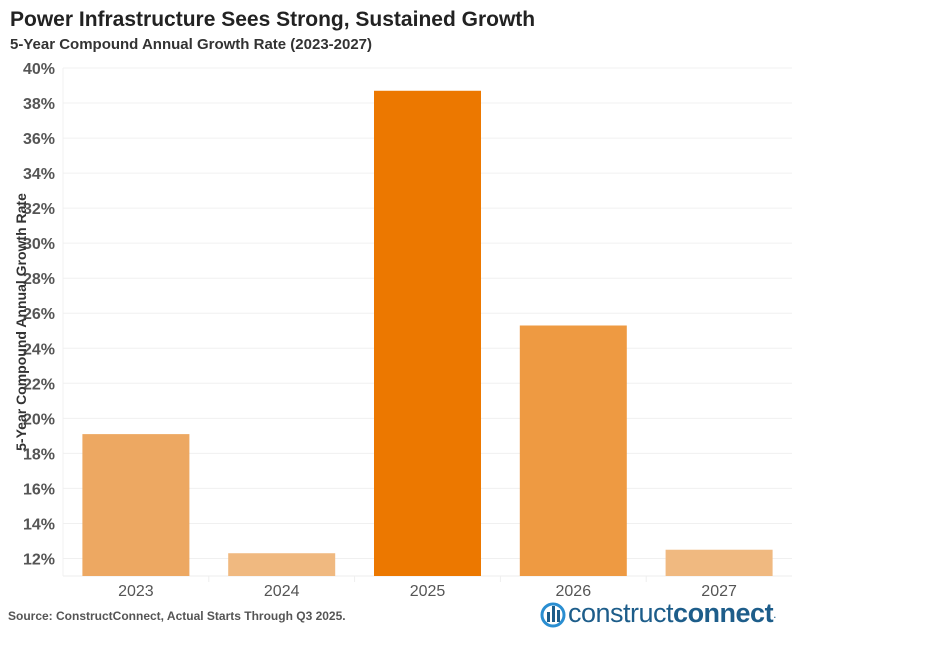 This screenshot has height=658, width=950. Describe the element at coordinates (719, 591) in the screenshot. I see `x-tick-label: 2027` at that location.